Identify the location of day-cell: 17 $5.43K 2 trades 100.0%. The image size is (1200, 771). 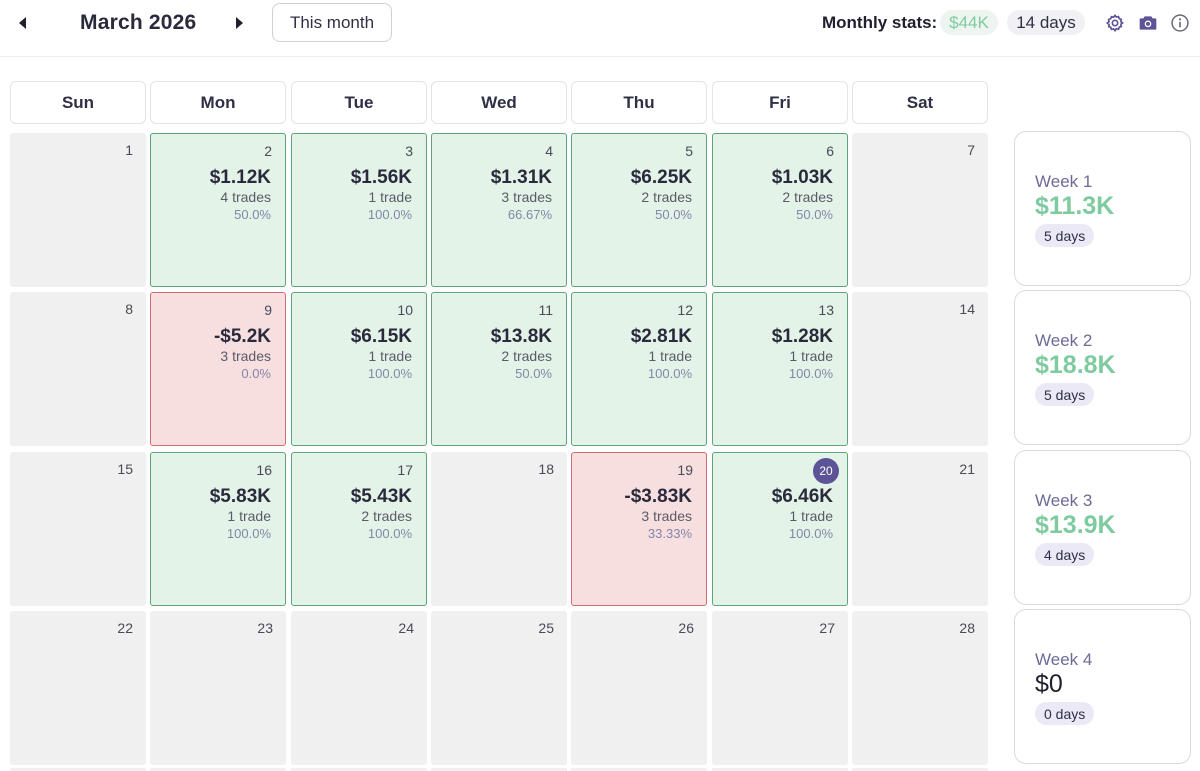
(359, 529).